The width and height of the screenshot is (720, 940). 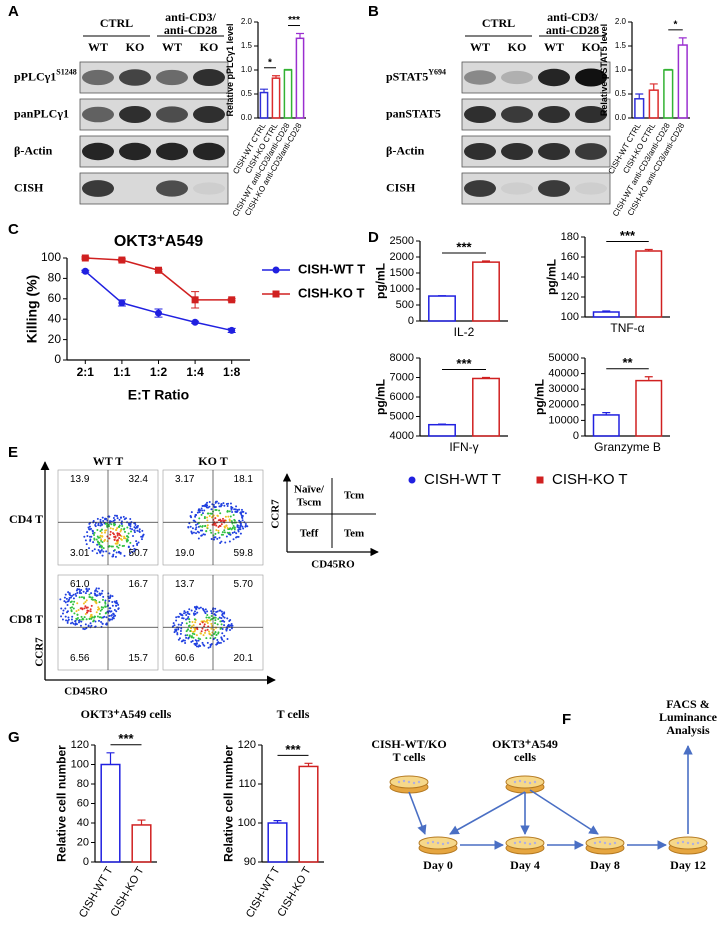 What do you see at coordinates (687, 704) in the screenshot?
I see `node-label: FACS &` at bounding box center [687, 704].